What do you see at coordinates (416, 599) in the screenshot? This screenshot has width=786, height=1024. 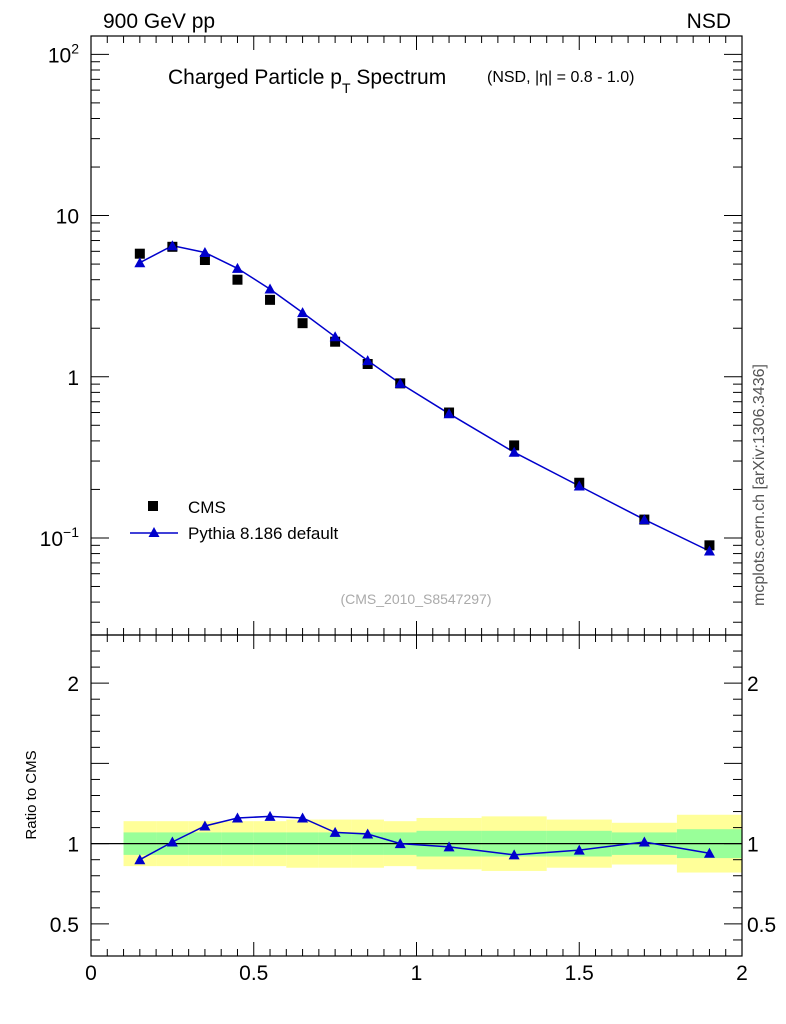 I see `analysis-tag: (CMS_2010_S8547297)` at bounding box center [416, 599].